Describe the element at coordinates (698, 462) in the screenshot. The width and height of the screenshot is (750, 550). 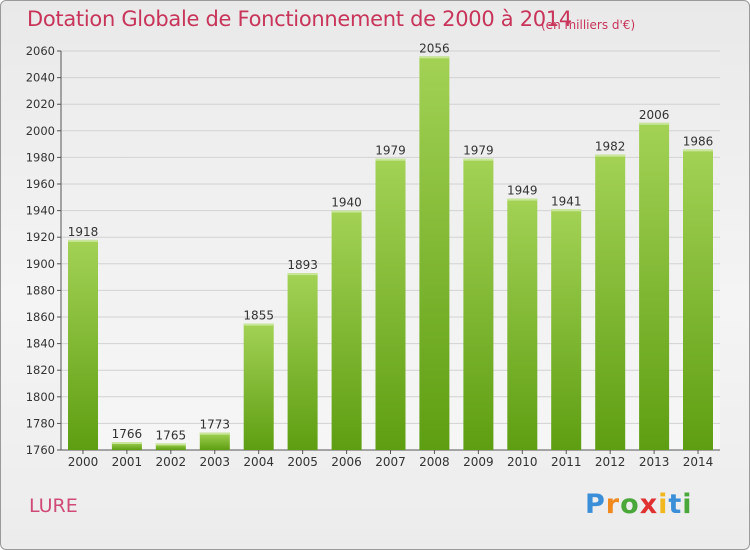
I see `x-tick-label: 2014` at that location.